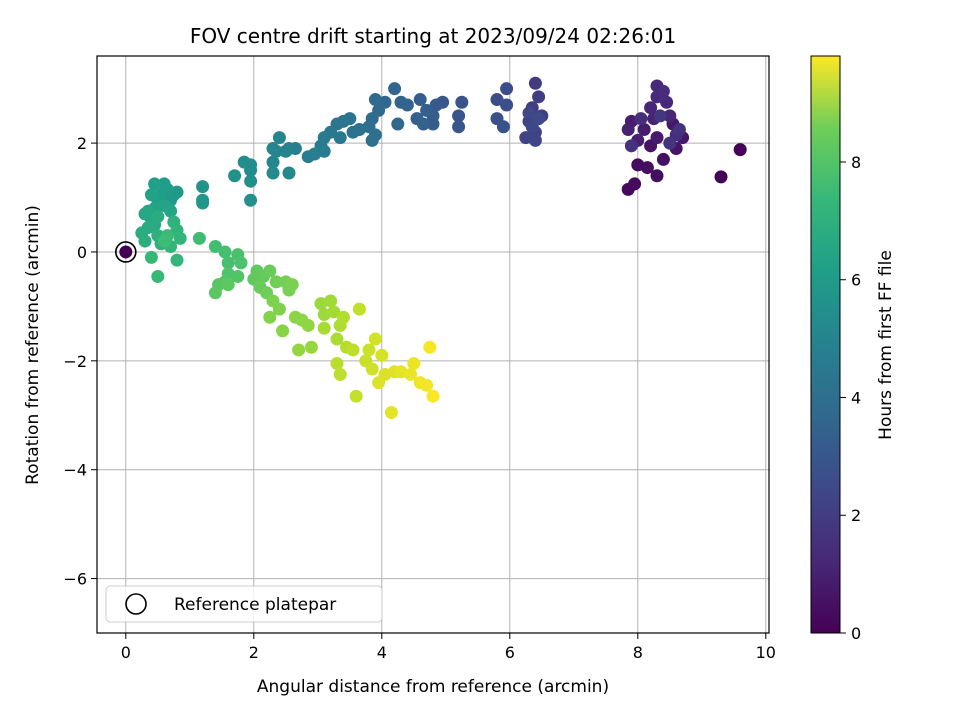 This screenshot has width=960, height=720. I want to click on y-tick-label: −2, so click(75, 361).